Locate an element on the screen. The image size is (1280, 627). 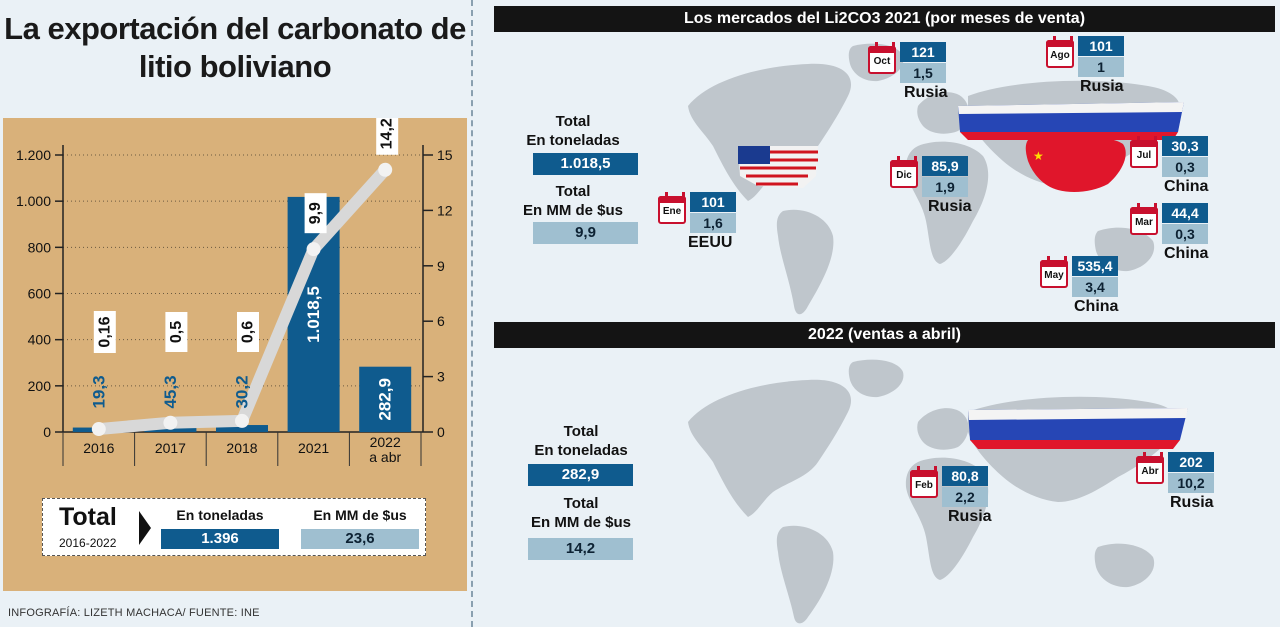
total-2021-usd-label: Total En MM de $us is located at coordinates (572, 201).